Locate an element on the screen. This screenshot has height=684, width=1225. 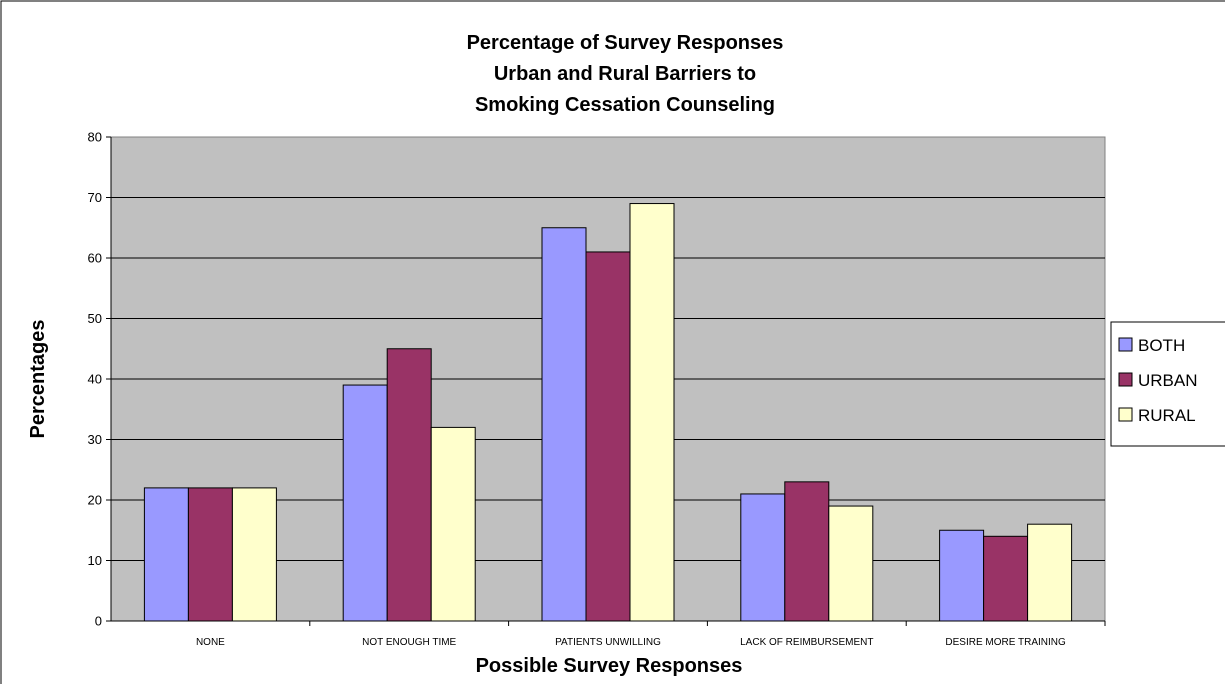
legend: BOTH URBAN RURAL is located at coordinates (1167, 384).